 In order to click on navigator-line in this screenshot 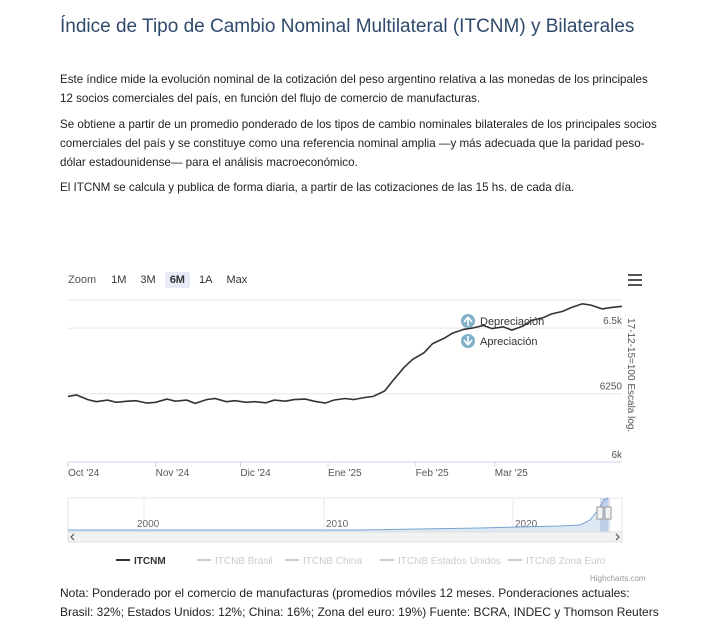, I will do `click(338, 514)`.